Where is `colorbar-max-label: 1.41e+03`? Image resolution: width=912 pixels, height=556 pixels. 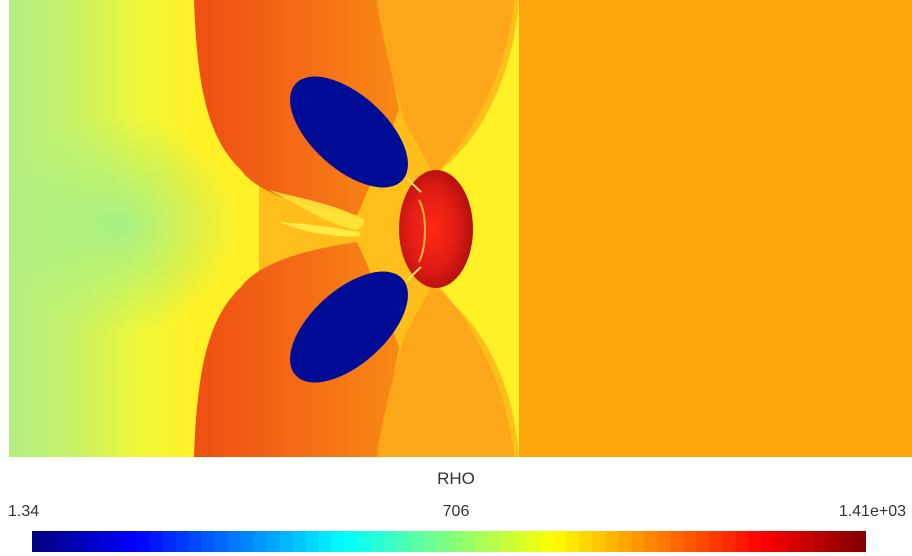
colorbar-max-label: 1.41e+03 is located at coordinates (872, 511).